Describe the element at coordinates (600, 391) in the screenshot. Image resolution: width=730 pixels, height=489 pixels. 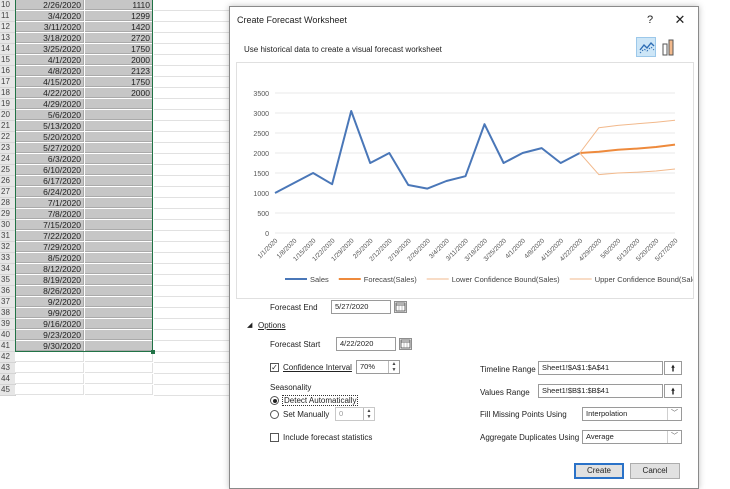
I see `values-range-field: Sheet1!$B$1:$B$41` at that location.